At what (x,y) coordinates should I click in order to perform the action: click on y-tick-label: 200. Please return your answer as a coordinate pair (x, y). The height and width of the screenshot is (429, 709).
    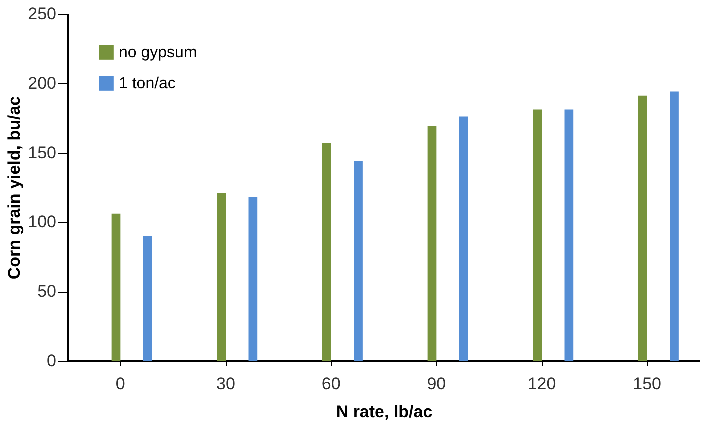
    Looking at the image, I should click on (42, 83).